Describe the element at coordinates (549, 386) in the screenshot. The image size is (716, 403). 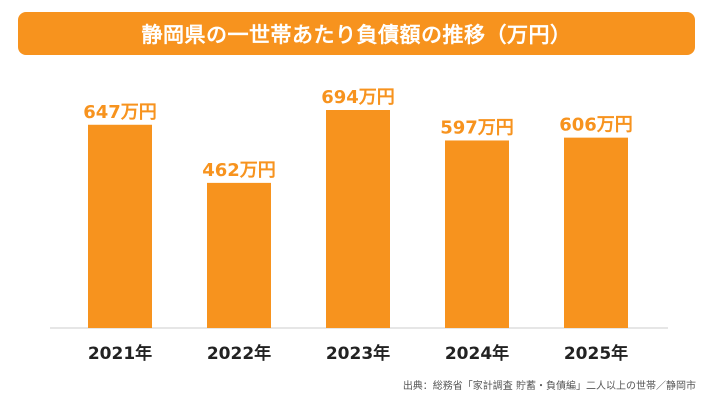
I see `source-note: 出典：総務省「家計調査 貯蓄・負債編」二人以上の世帯／静岡市` at that location.